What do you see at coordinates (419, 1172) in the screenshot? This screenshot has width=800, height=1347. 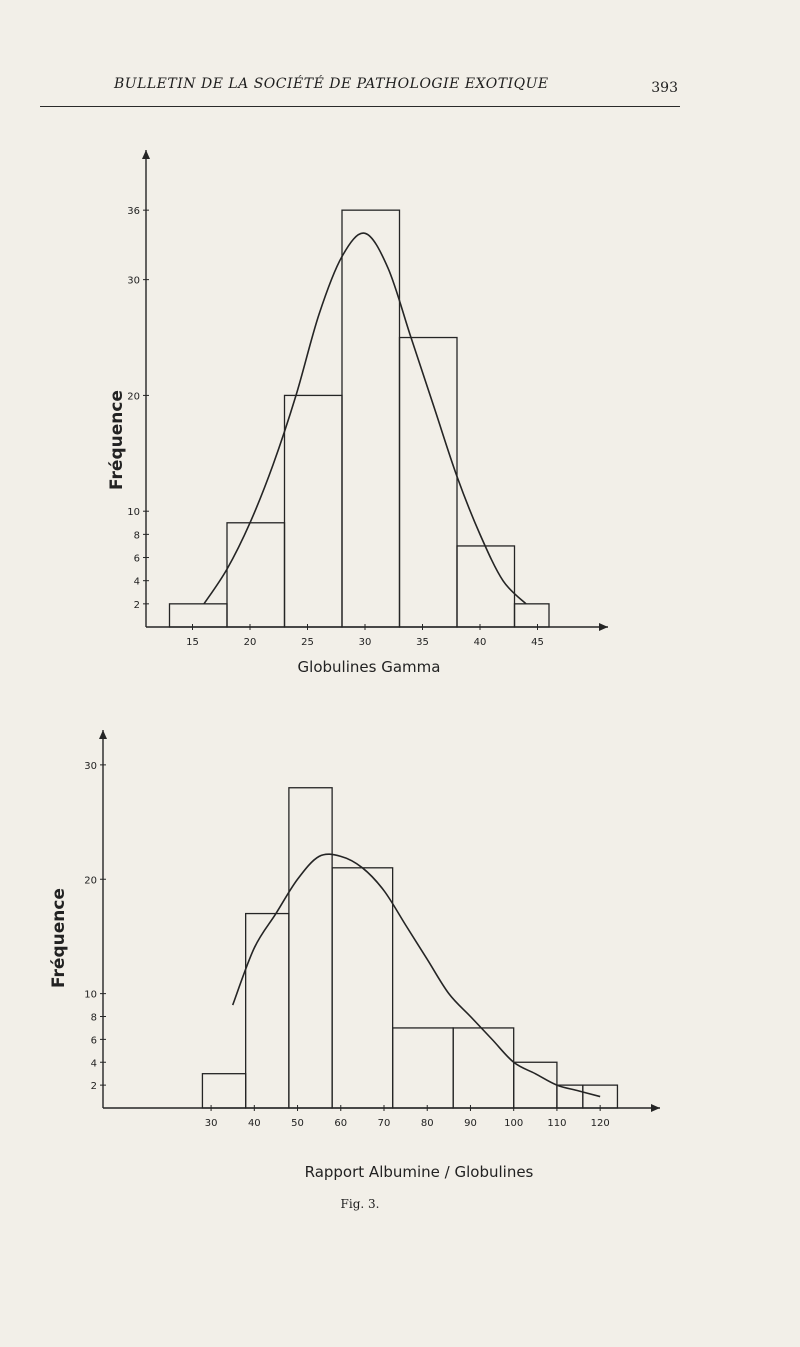 I see `x-axis-label-2: Rapport Albumine / Globulines` at bounding box center [419, 1172].